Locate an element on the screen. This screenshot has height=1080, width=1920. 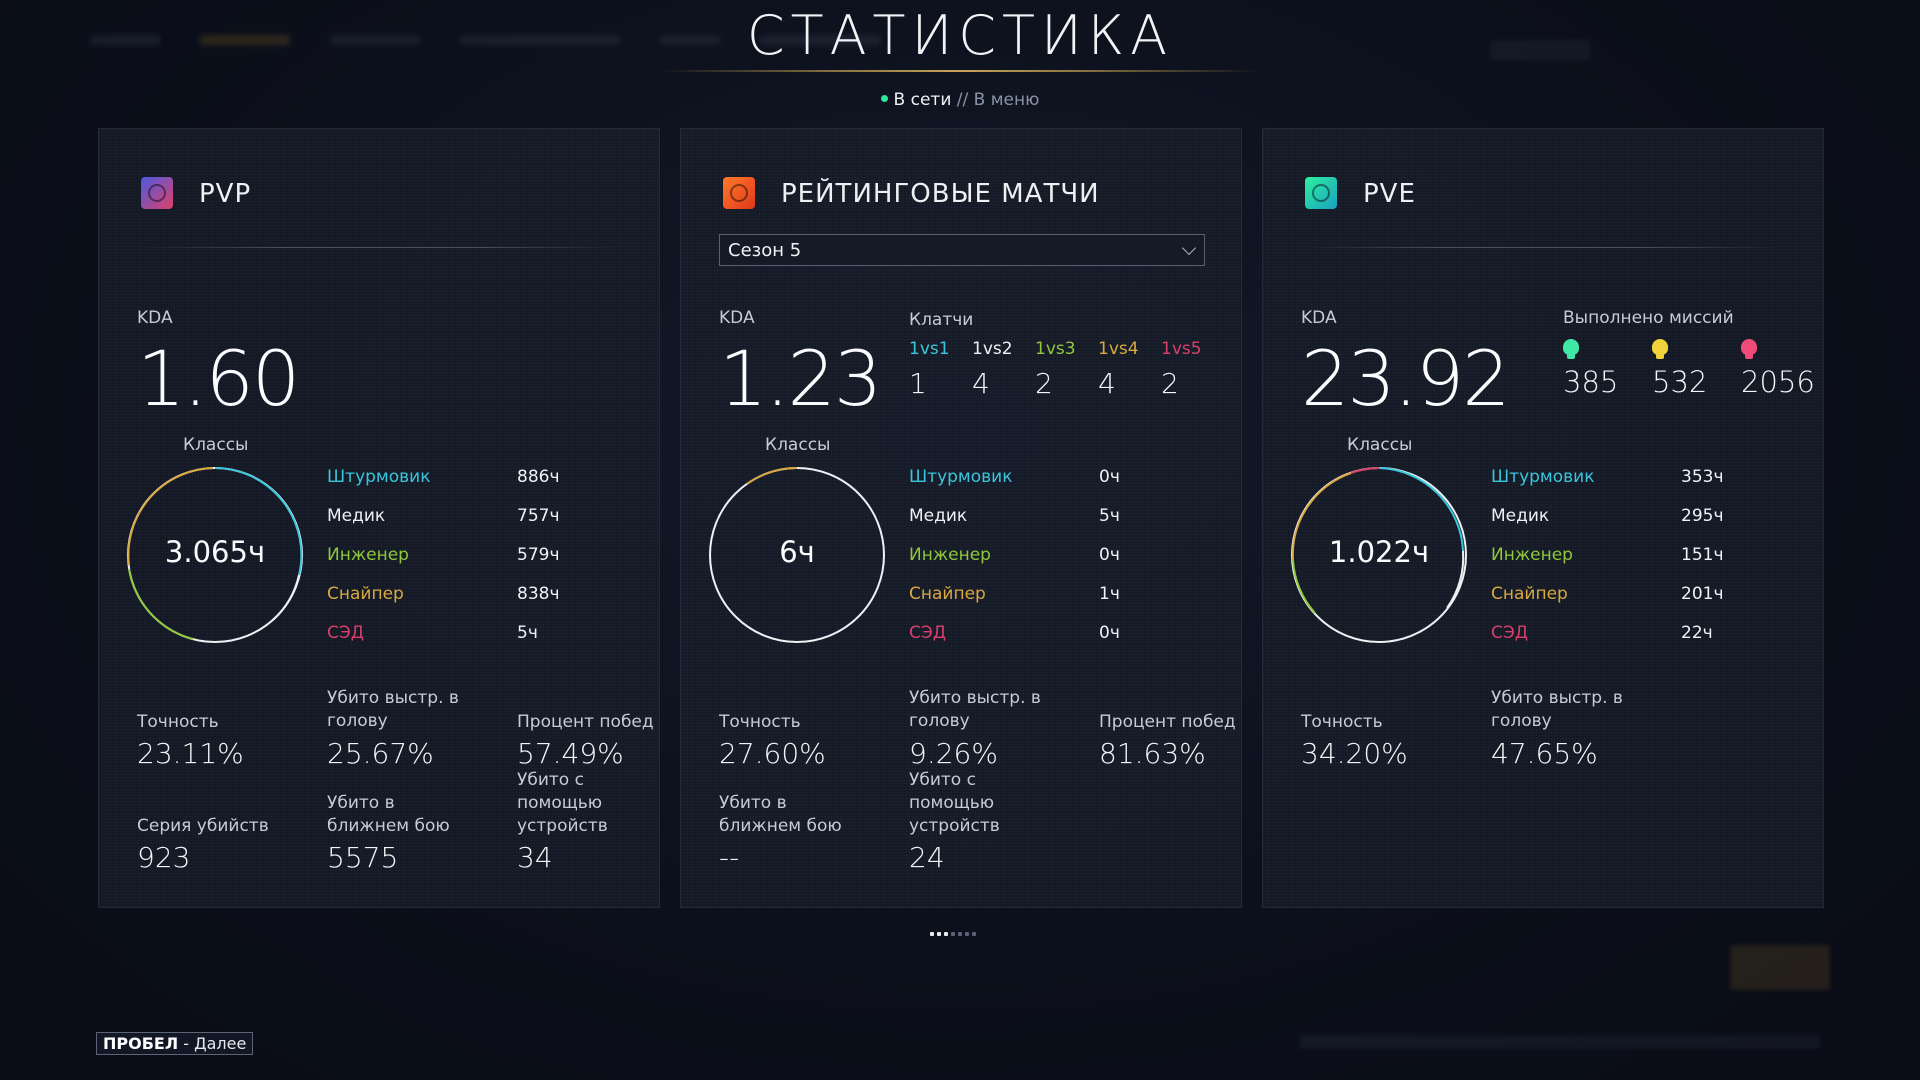
blurred-badge is located at coordinates (1780, 967).